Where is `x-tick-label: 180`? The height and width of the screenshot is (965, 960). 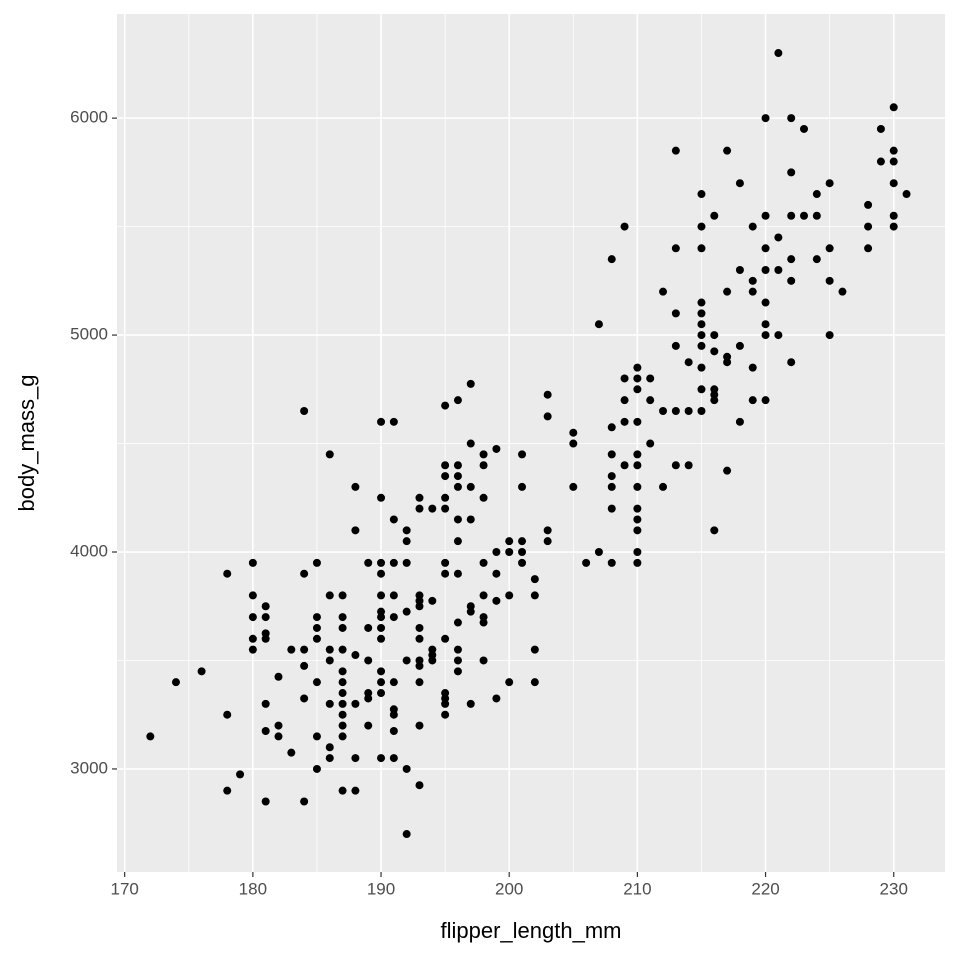 x-tick-label: 180 is located at coordinates (253, 888).